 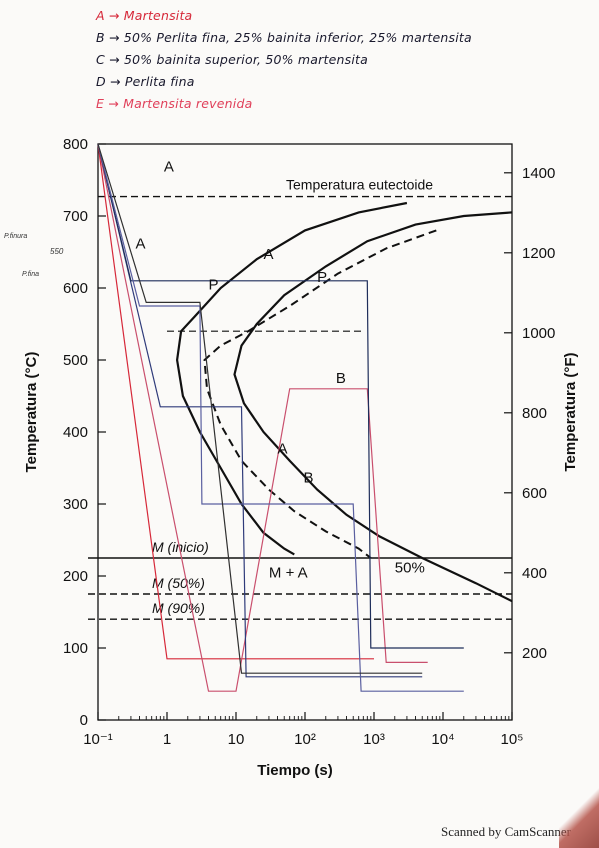 I want to click on x-tick-label: 10³, so click(x=374, y=739).